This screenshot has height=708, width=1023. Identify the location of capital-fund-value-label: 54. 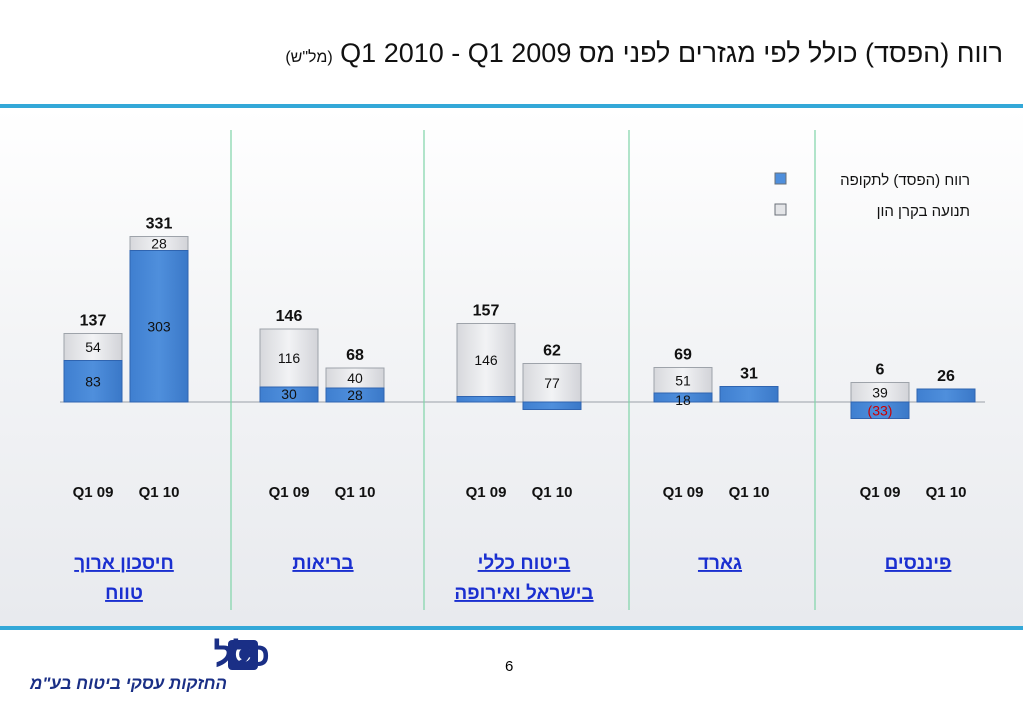
(93, 347).